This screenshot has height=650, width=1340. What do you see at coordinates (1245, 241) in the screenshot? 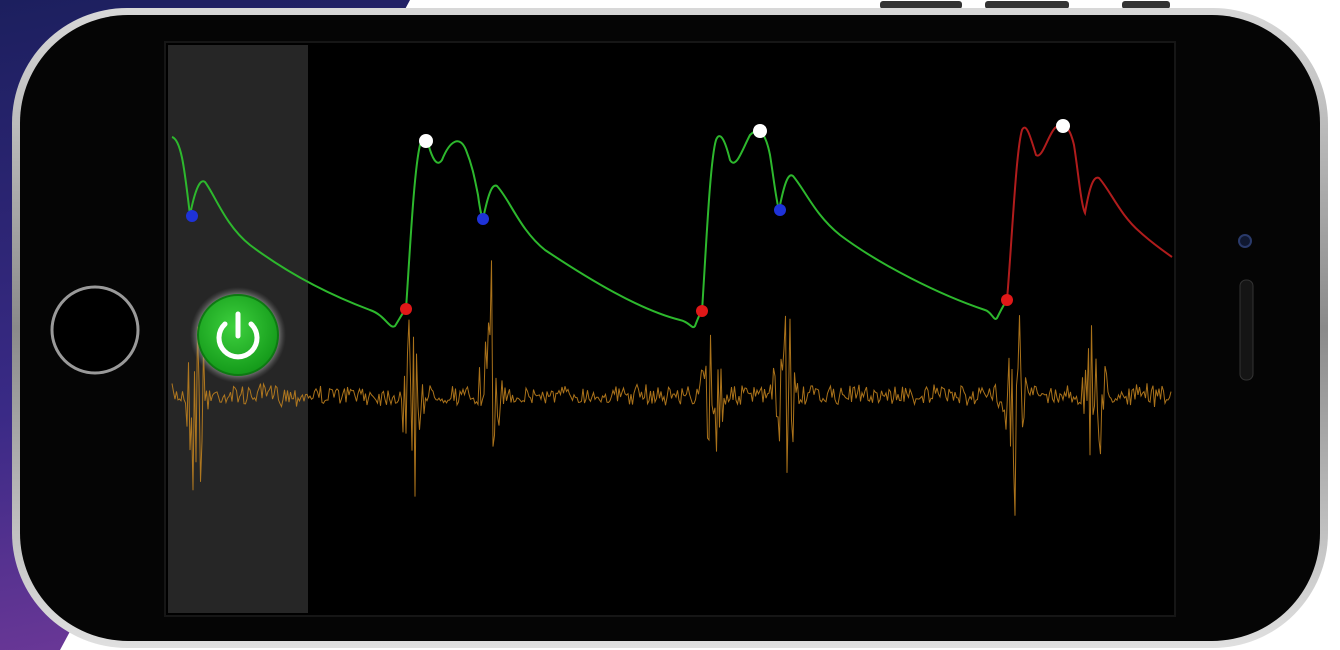
I see `camera` at bounding box center [1245, 241].